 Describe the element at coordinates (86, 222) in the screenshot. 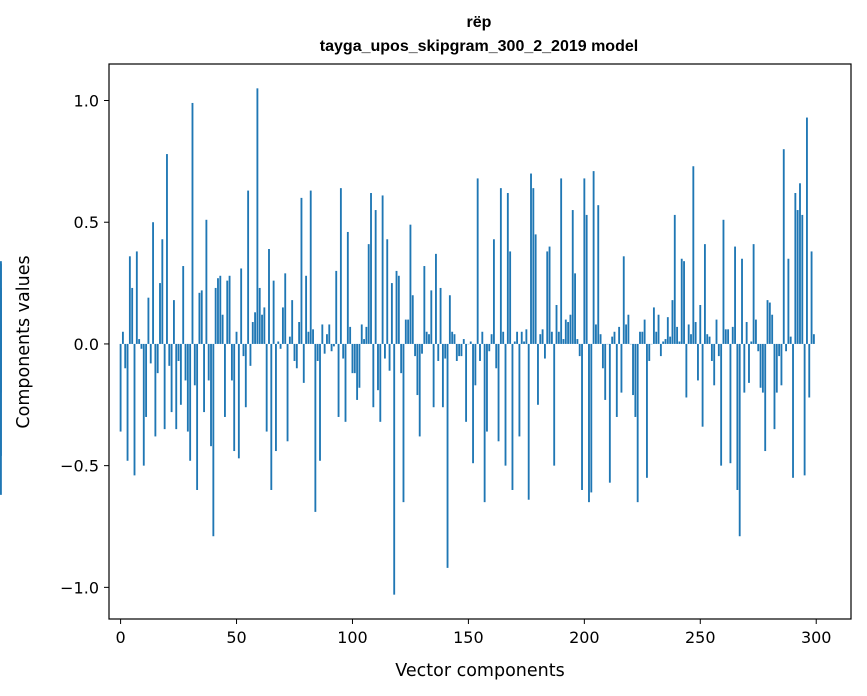

I see `y-tick-label: 0.5` at that location.